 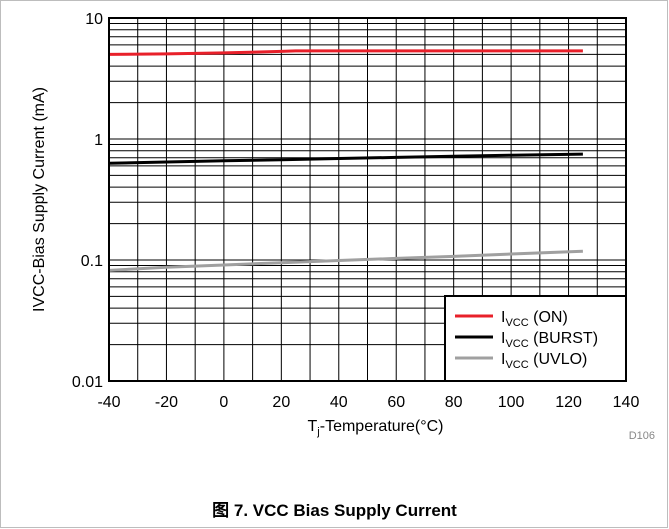 What do you see at coordinates (454, 402) in the screenshot?
I see `x-tick-label: 80` at bounding box center [454, 402].